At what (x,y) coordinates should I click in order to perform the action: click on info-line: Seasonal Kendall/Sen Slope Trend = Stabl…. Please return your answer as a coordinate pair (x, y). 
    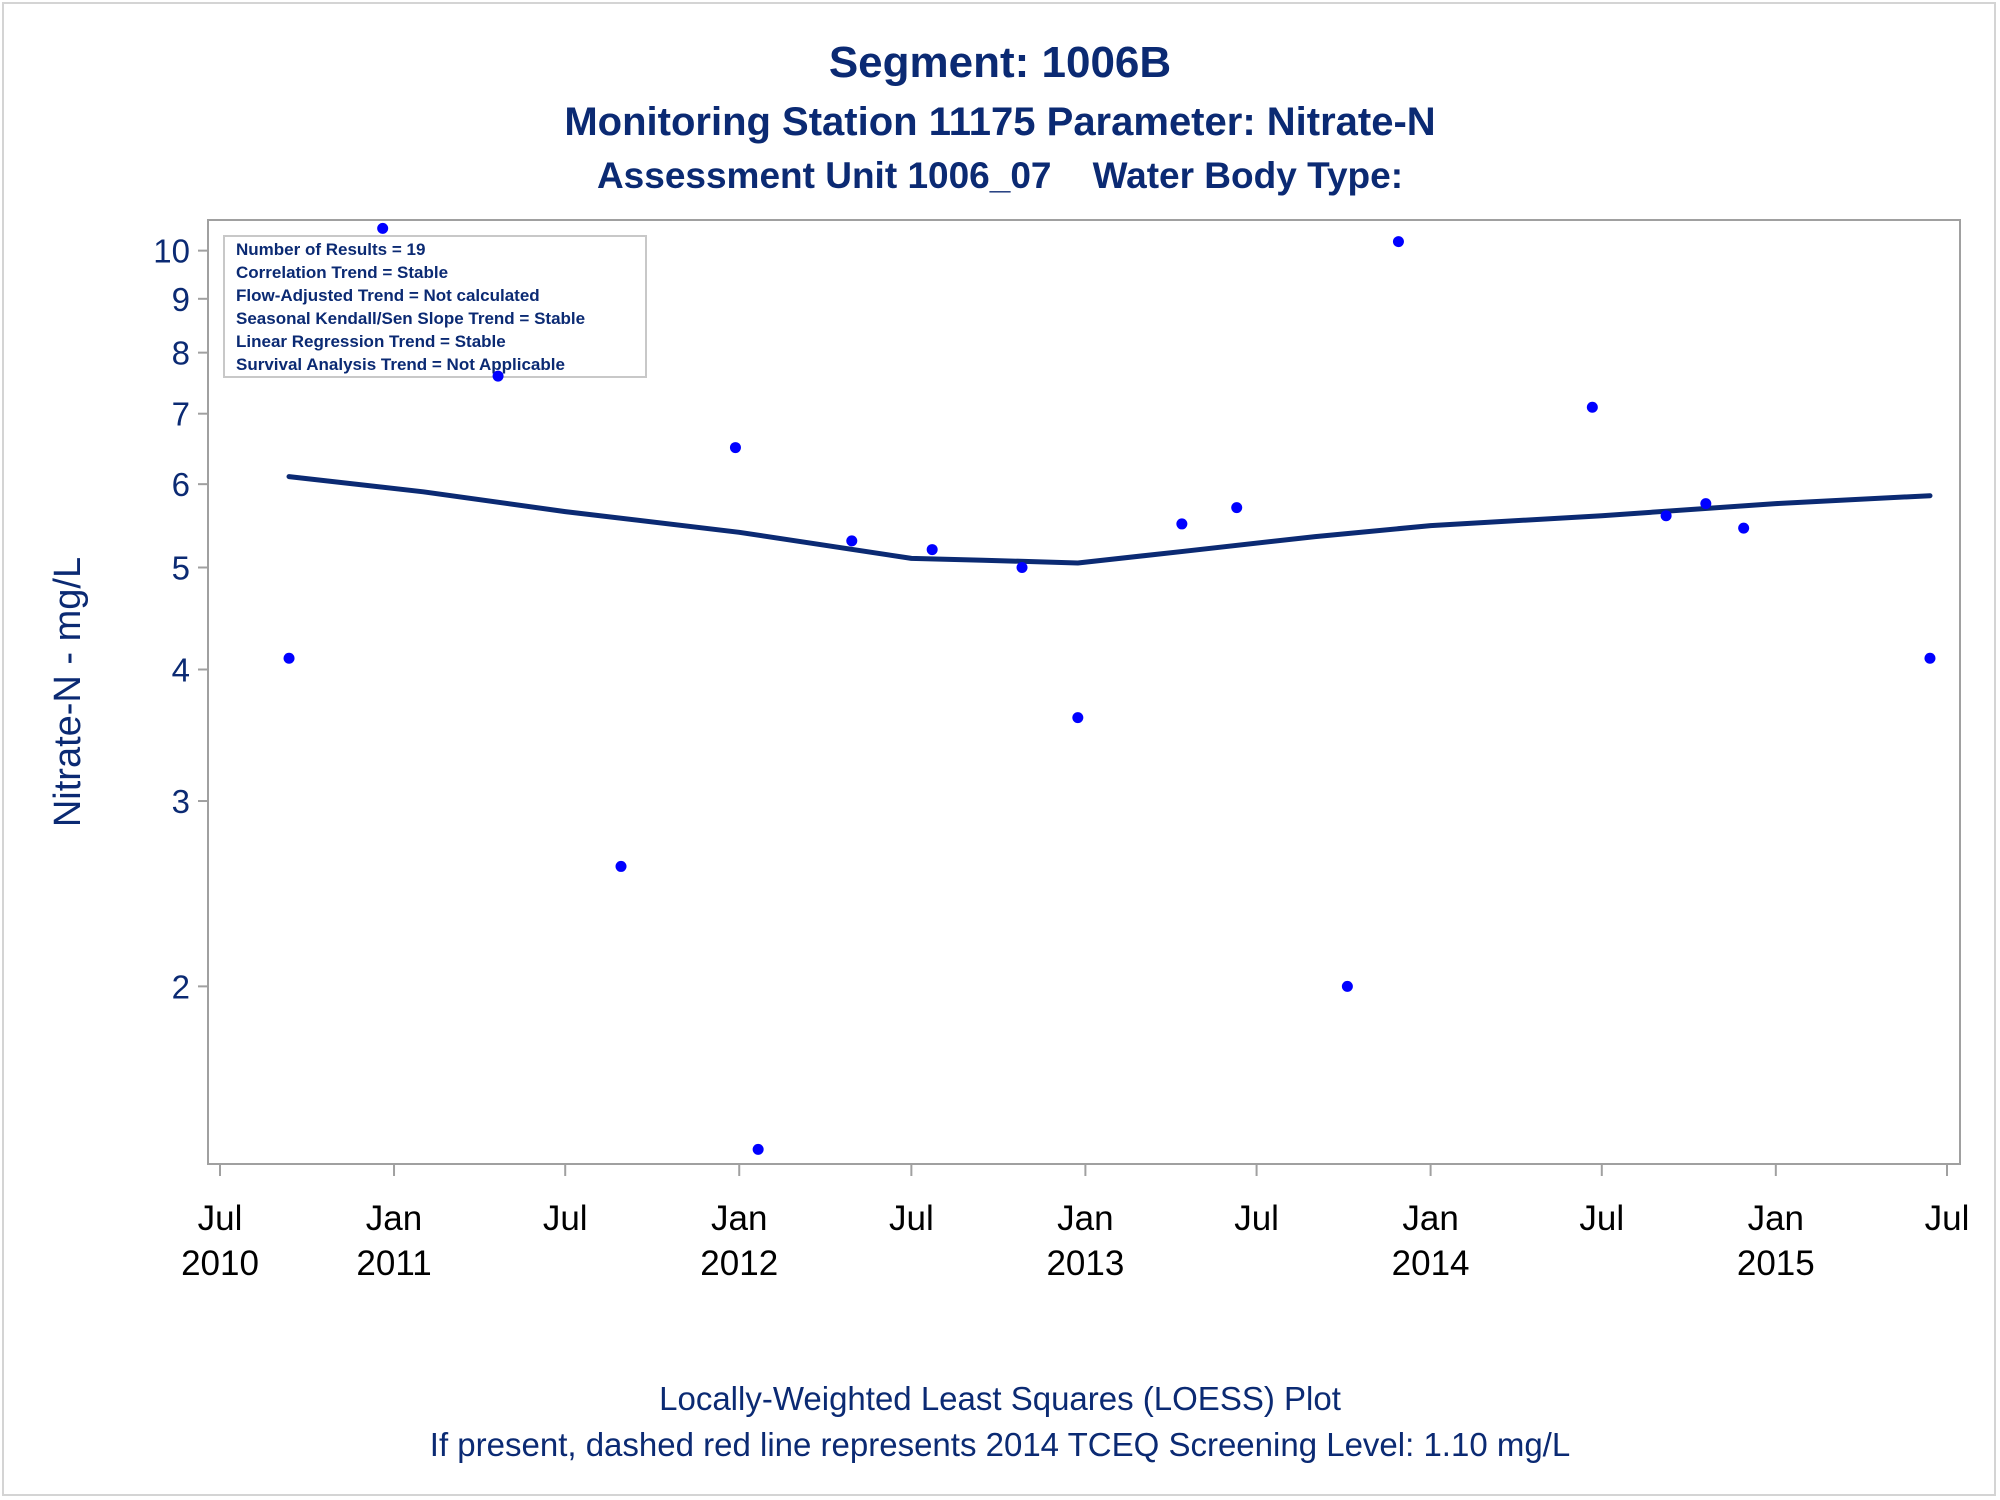
    Looking at the image, I should click on (410, 318).